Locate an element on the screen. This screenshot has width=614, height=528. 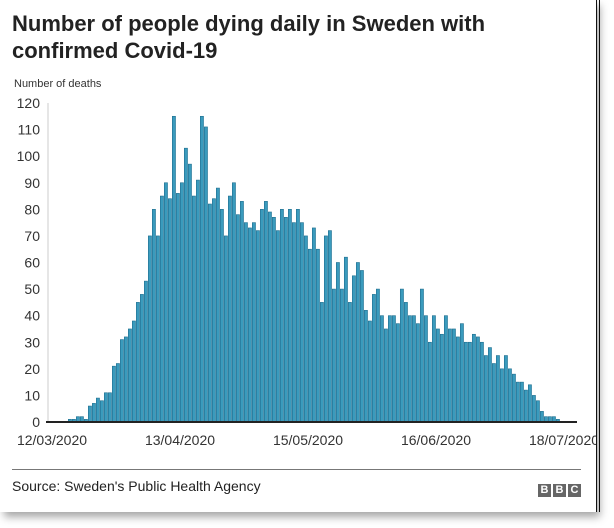
y-tick-label: 70 is located at coordinates (32, 236).